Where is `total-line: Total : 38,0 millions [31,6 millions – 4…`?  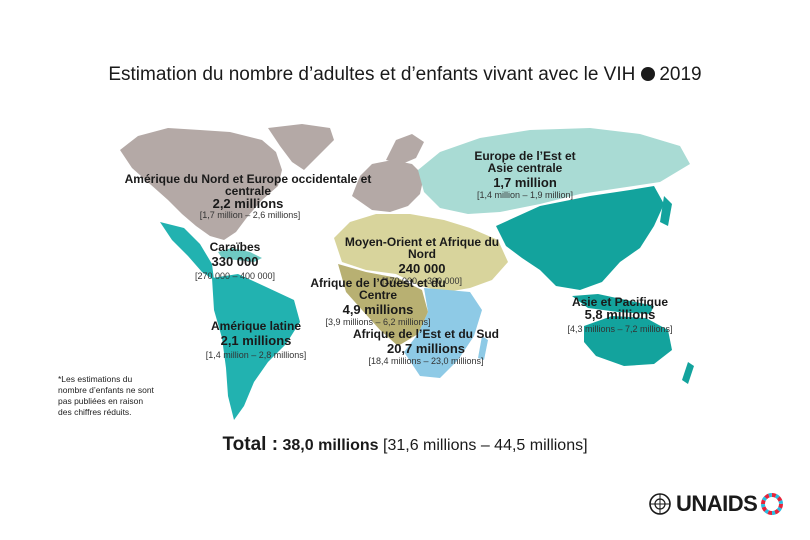 total-line: Total : 38,0 millions [31,6 millions – 4… is located at coordinates (405, 445).